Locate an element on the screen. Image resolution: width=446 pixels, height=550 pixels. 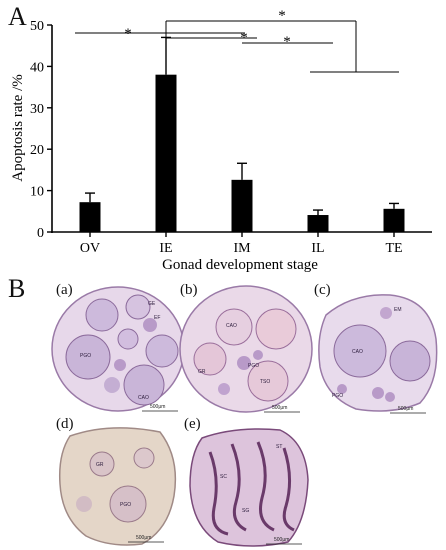
micrograph-label-a: (a) is located at coordinates (64, 290).